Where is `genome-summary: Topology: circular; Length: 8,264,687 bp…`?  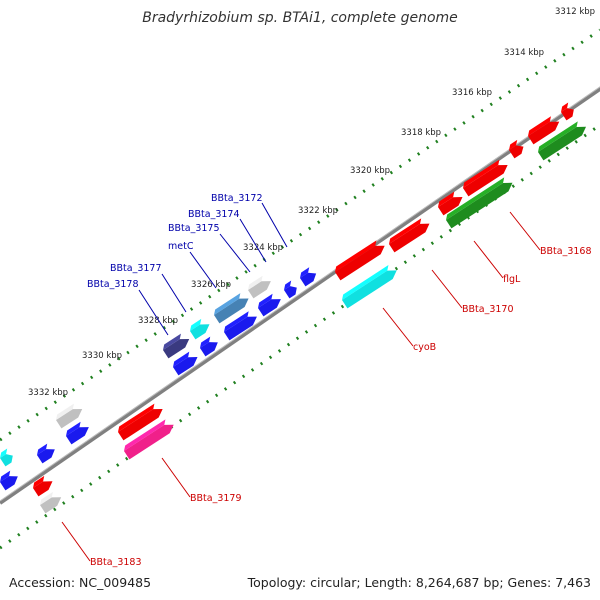
genome-summary: Topology: circular; Length: 8,264,687 bp… is located at coordinates (419, 582).